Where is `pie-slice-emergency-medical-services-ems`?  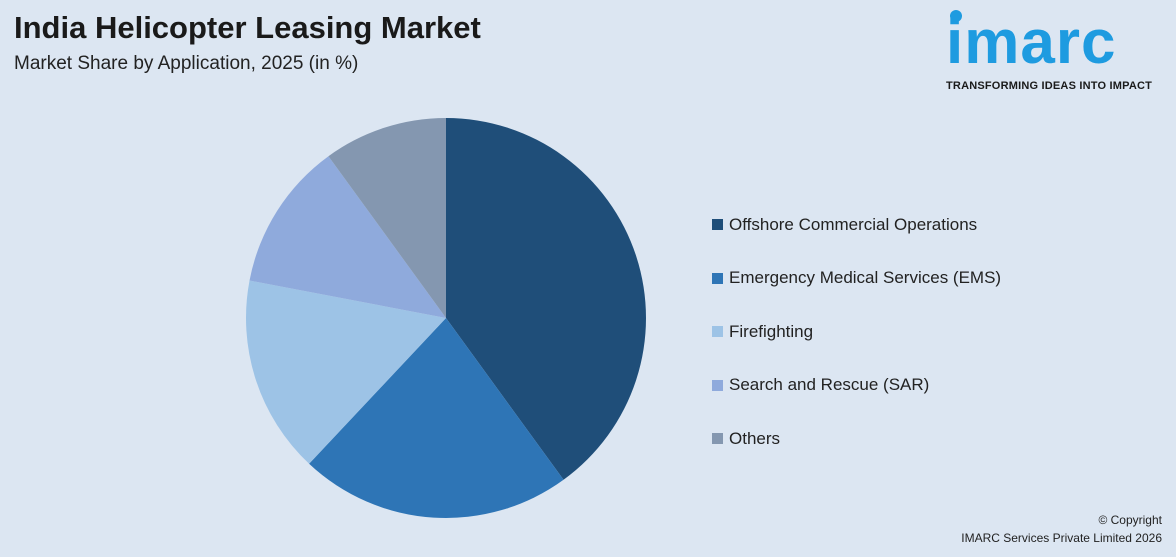
pie-slice-emergency-medical-services-ems is located at coordinates (436, 418).